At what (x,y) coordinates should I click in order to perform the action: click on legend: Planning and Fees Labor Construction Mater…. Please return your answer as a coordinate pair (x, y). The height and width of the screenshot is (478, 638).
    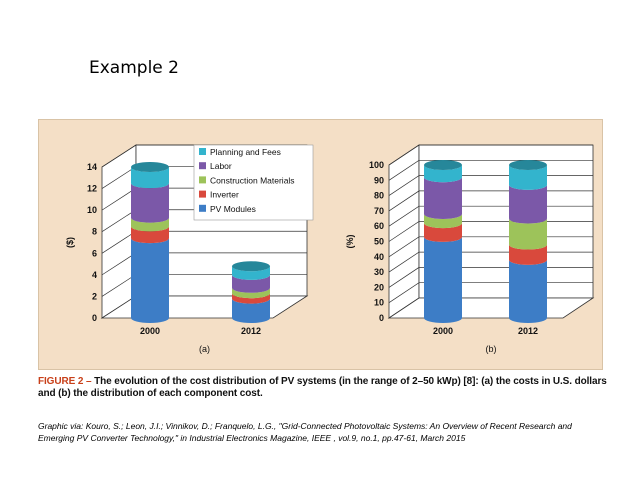
    Looking at the image, I should click on (253, 182).